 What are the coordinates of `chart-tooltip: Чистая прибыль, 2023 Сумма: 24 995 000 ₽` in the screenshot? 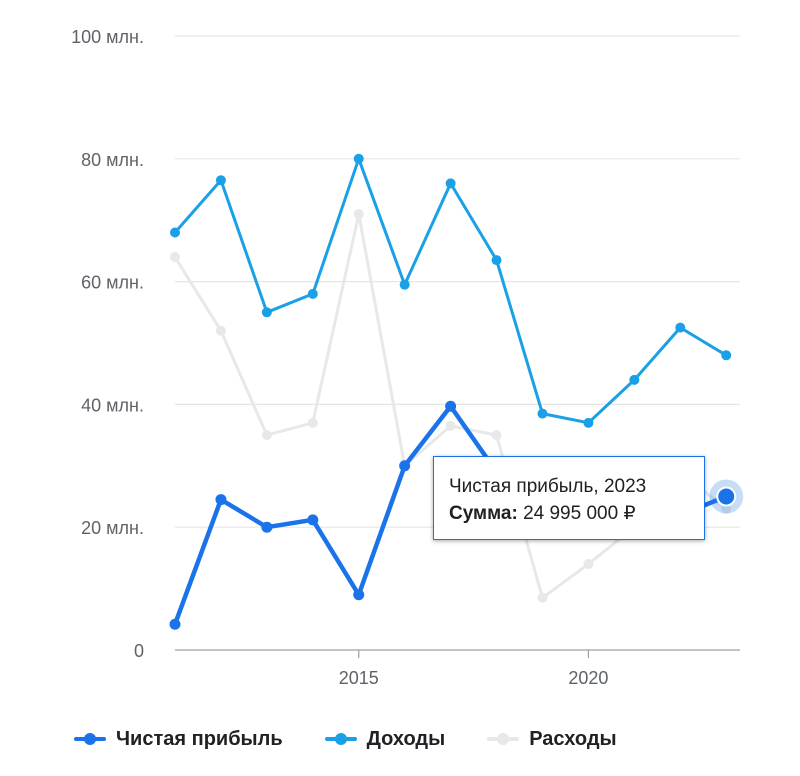 It's located at (569, 498).